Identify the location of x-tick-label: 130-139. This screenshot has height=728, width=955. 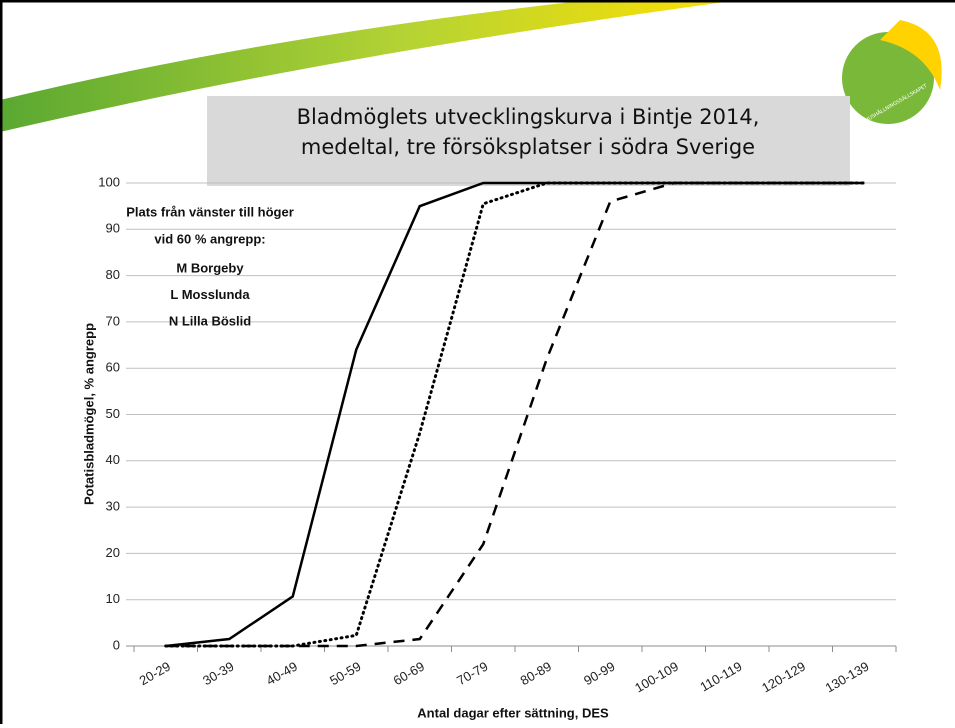
(847, 677).